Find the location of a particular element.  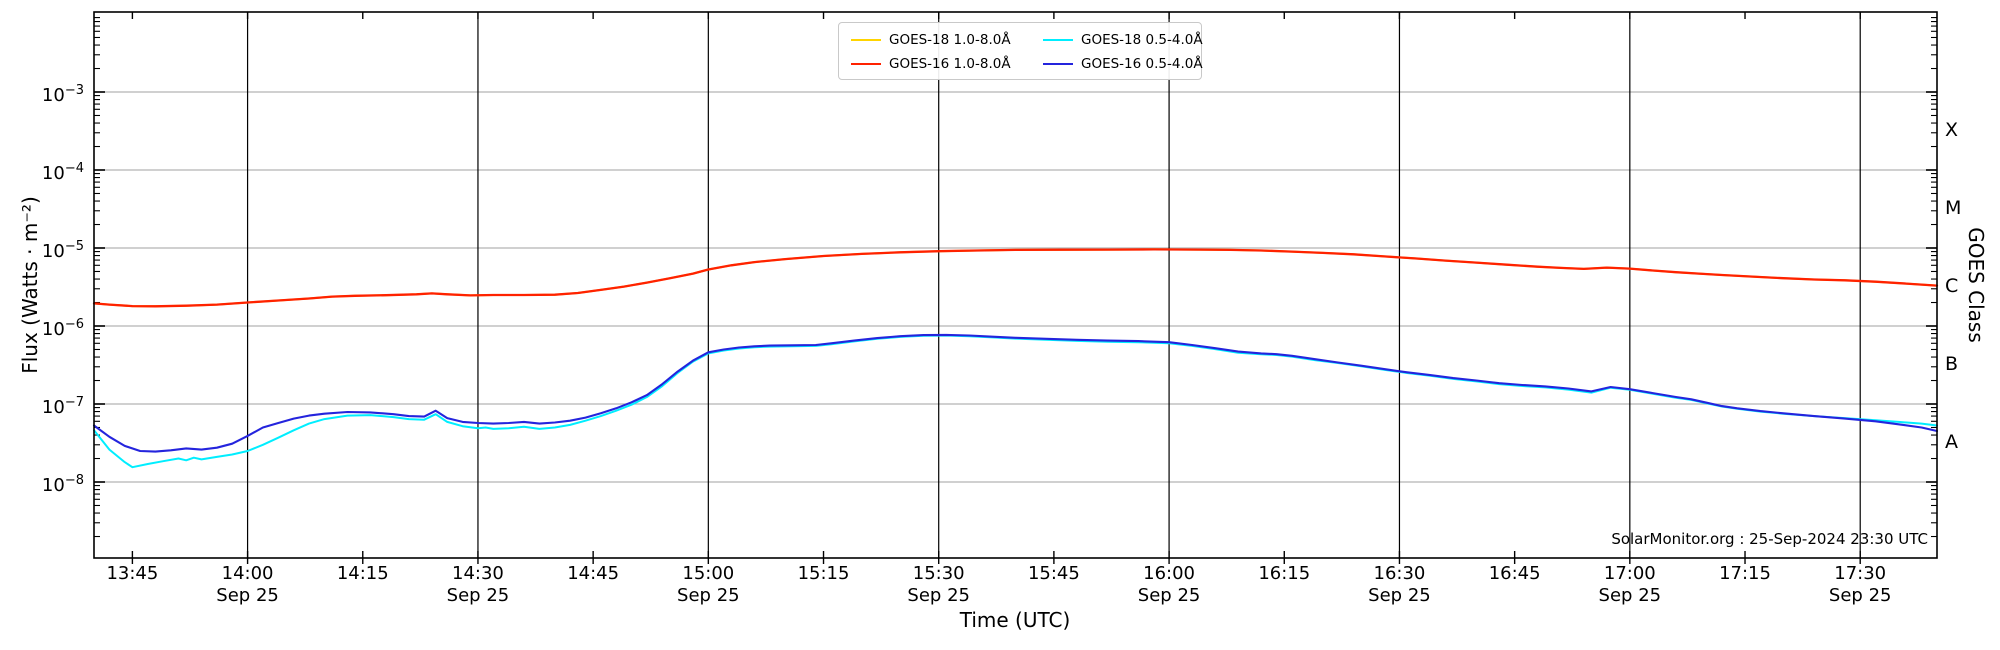

legend-label: GOES-18 0.5-4.0Å is located at coordinates (1142, 40).